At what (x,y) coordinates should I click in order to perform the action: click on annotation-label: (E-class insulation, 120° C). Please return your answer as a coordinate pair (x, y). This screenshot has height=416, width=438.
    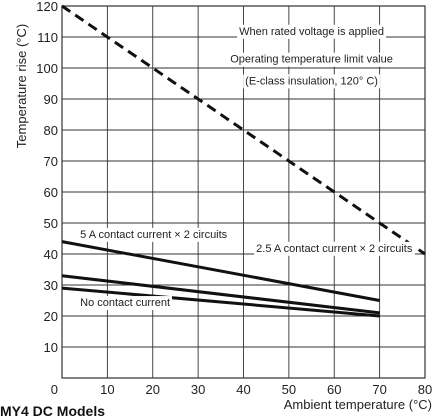
    Looking at the image, I should click on (311, 81).